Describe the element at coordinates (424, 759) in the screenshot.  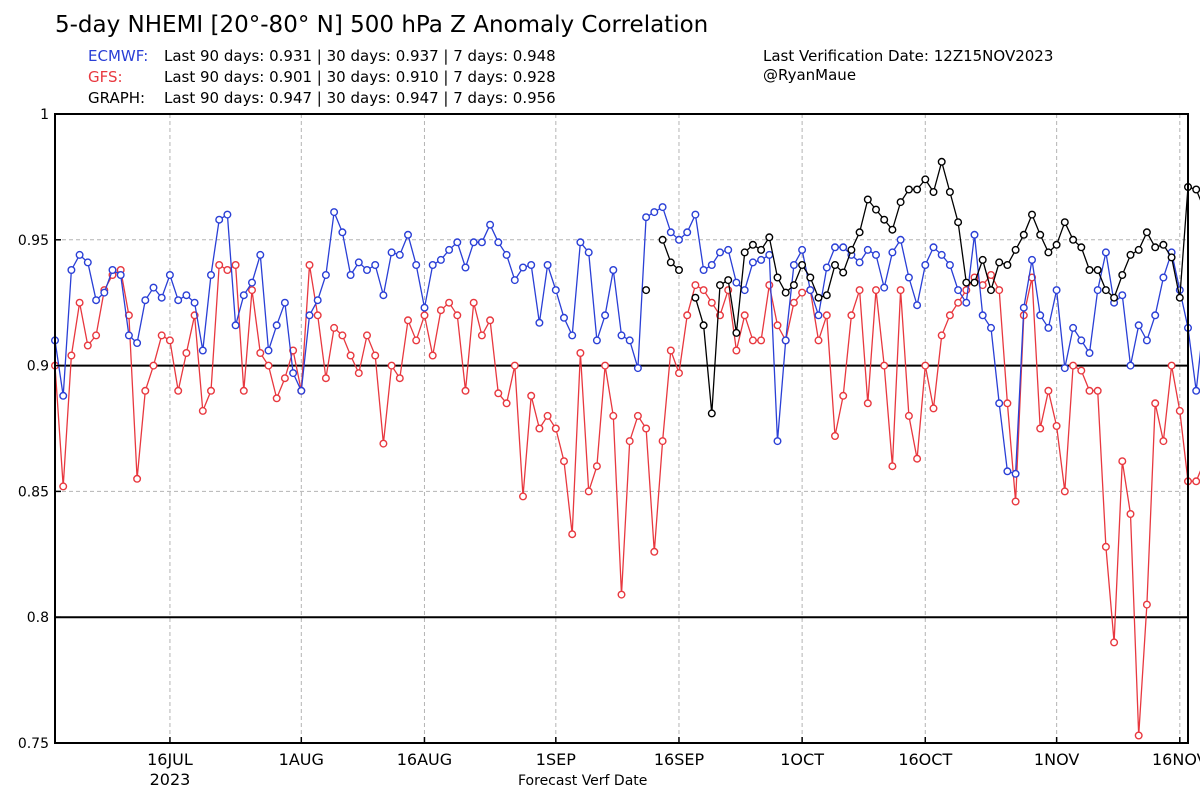
I see `x-tick-label: 16AUG` at that location.